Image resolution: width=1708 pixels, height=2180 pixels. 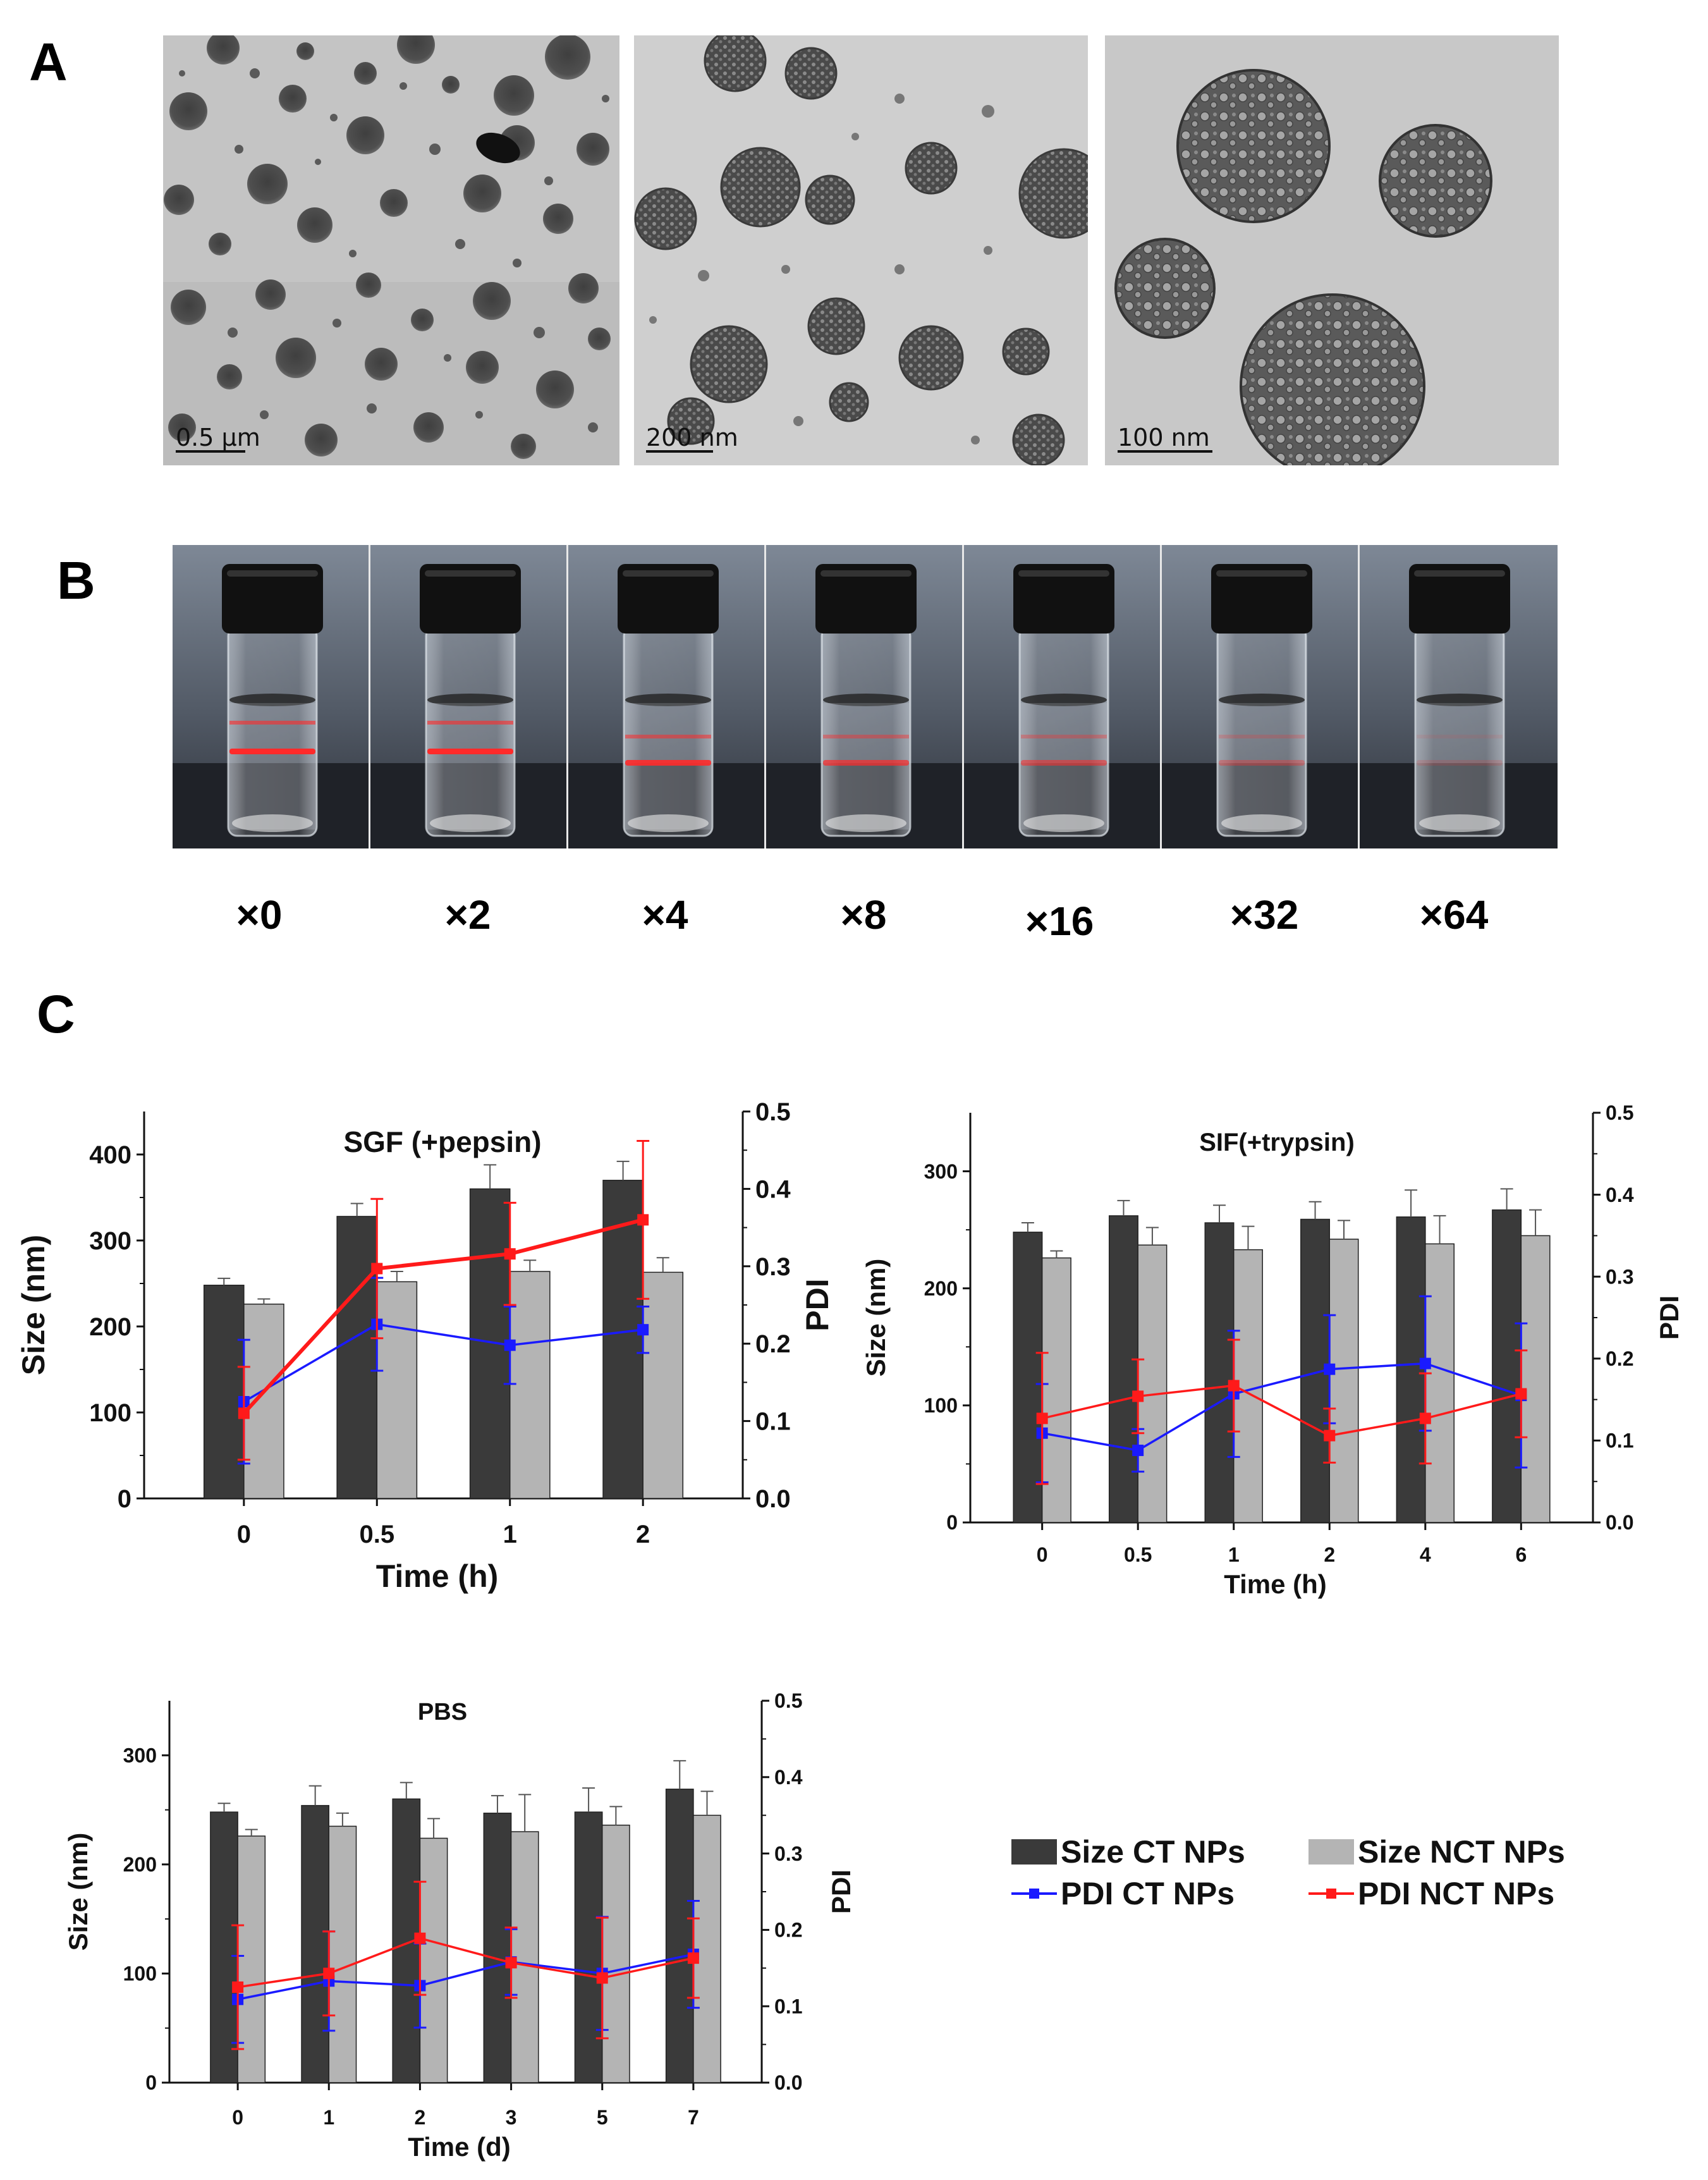 I want to click on dilution-label: ×16, so click(x=1059, y=921).